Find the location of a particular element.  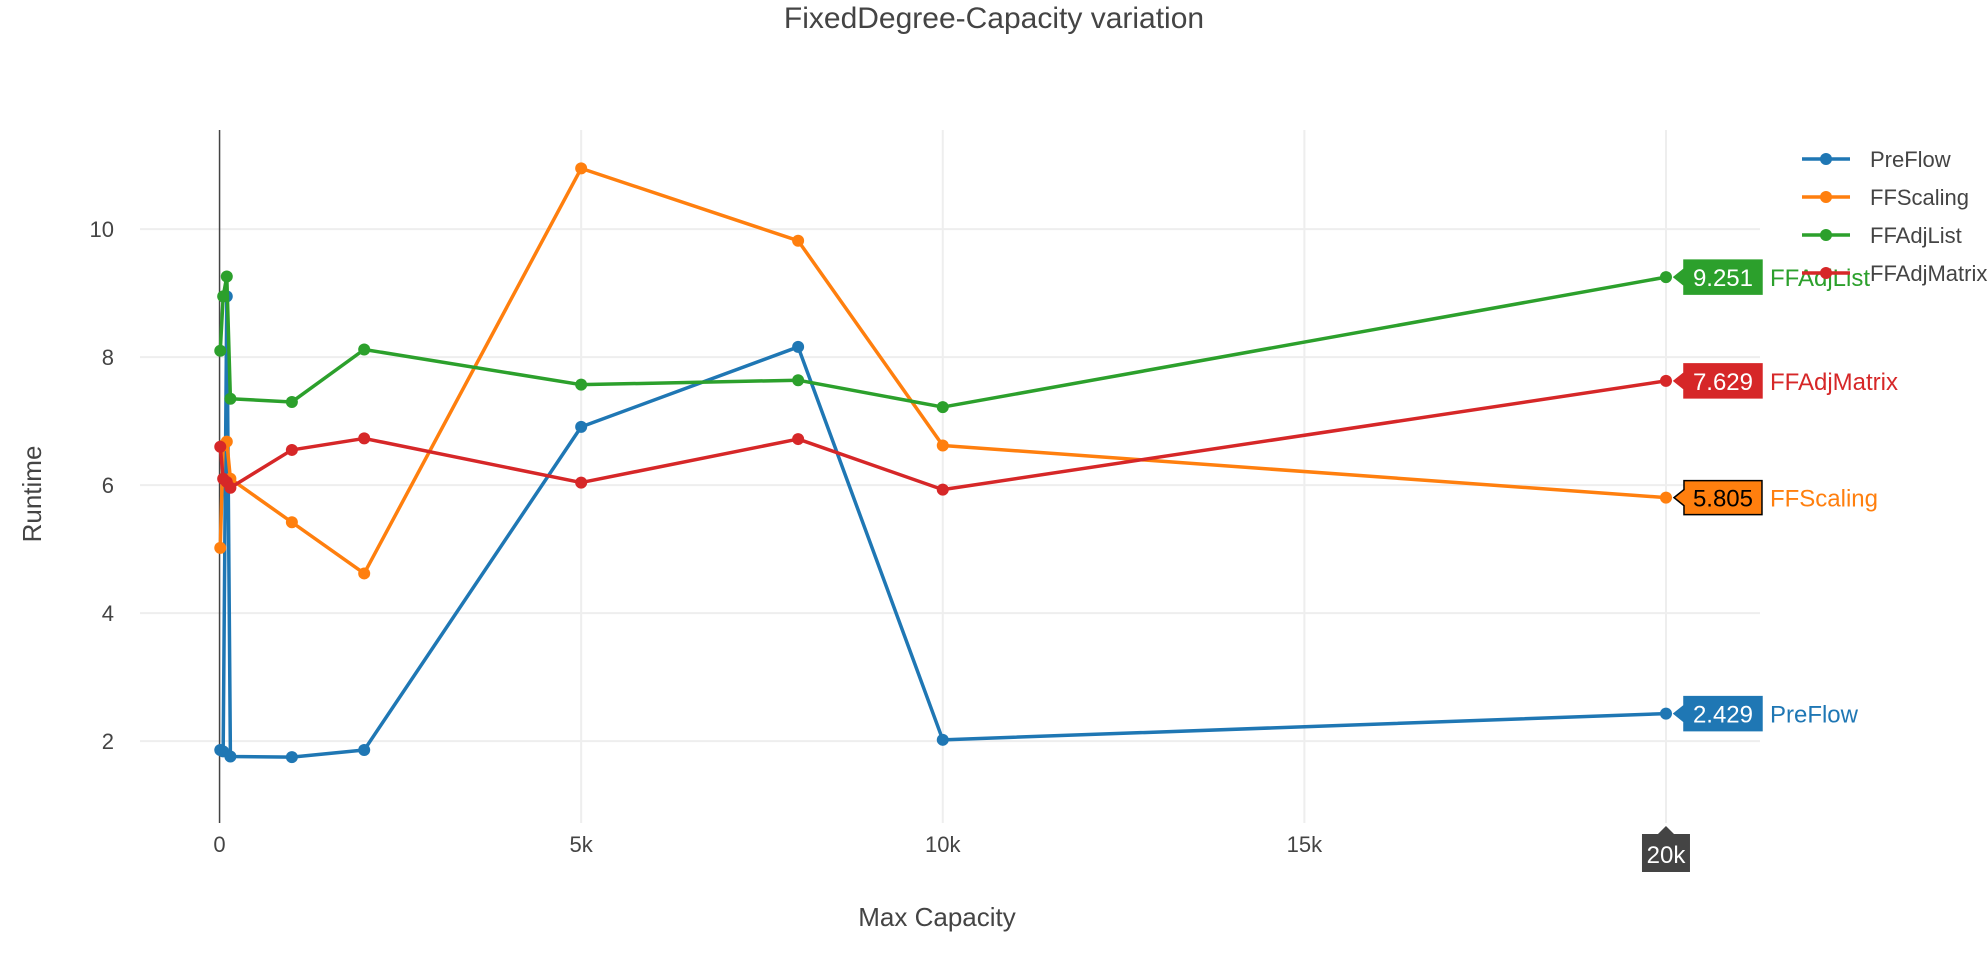

legend-label-ffadjmatrix: FFAdjMatrix is located at coordinates (1928, 273).